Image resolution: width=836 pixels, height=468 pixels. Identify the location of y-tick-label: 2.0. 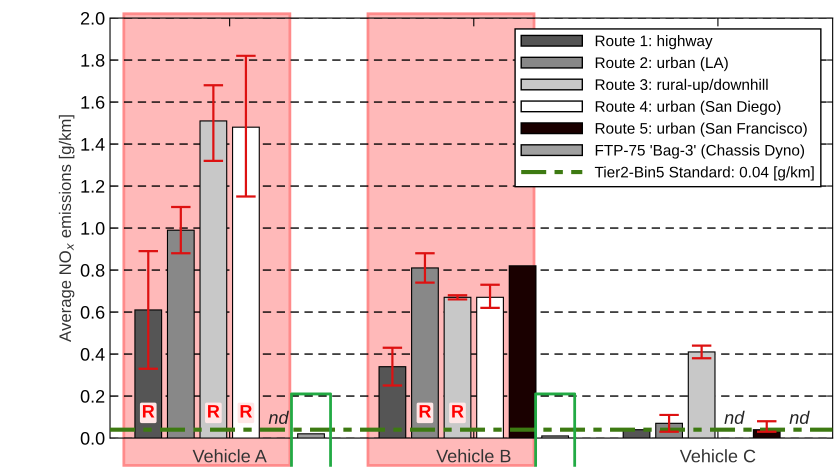
(92, 18).